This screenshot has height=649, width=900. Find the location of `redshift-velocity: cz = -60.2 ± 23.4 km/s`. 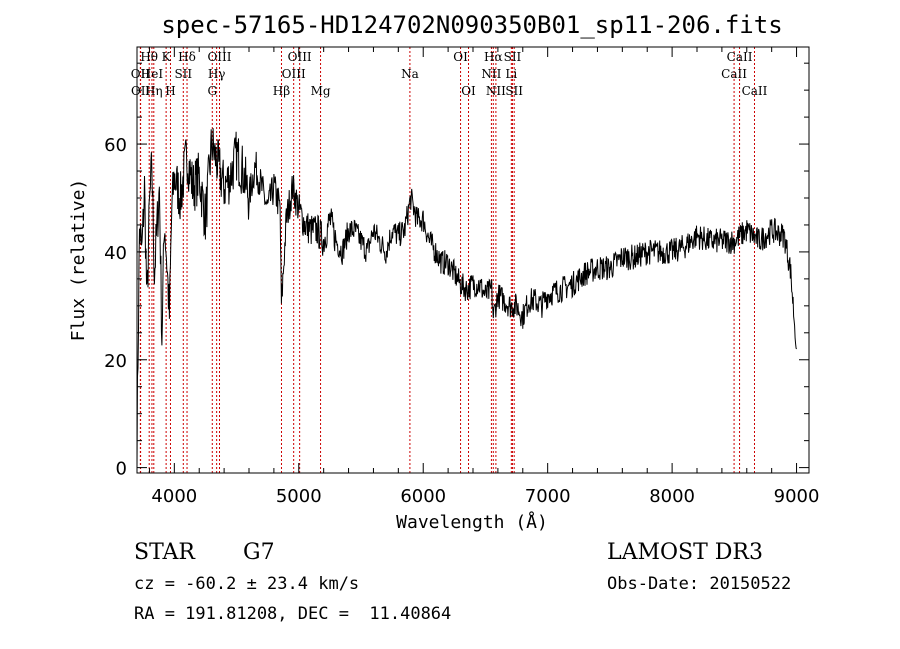

redshift-velocity: cz = -60.2 ± 23.4 km/s is located at coordinates (247, 584).